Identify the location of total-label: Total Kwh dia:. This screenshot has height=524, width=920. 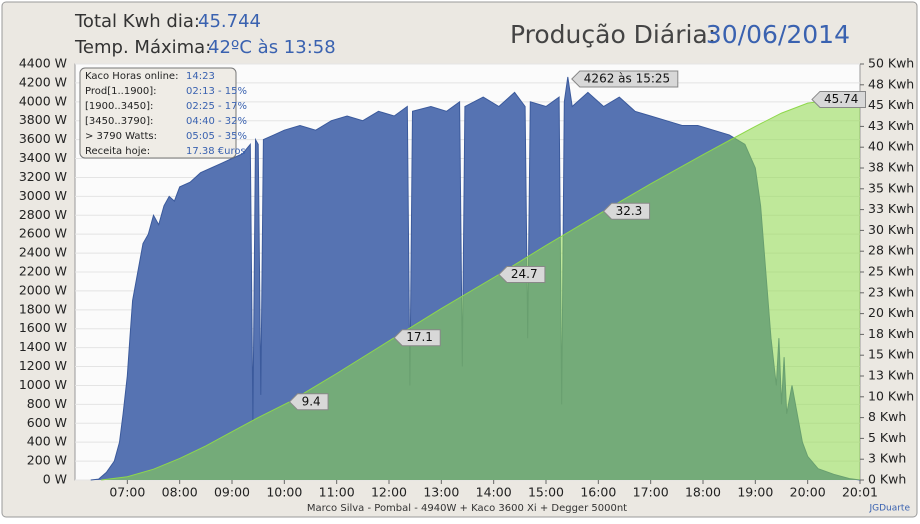
(137, 21).